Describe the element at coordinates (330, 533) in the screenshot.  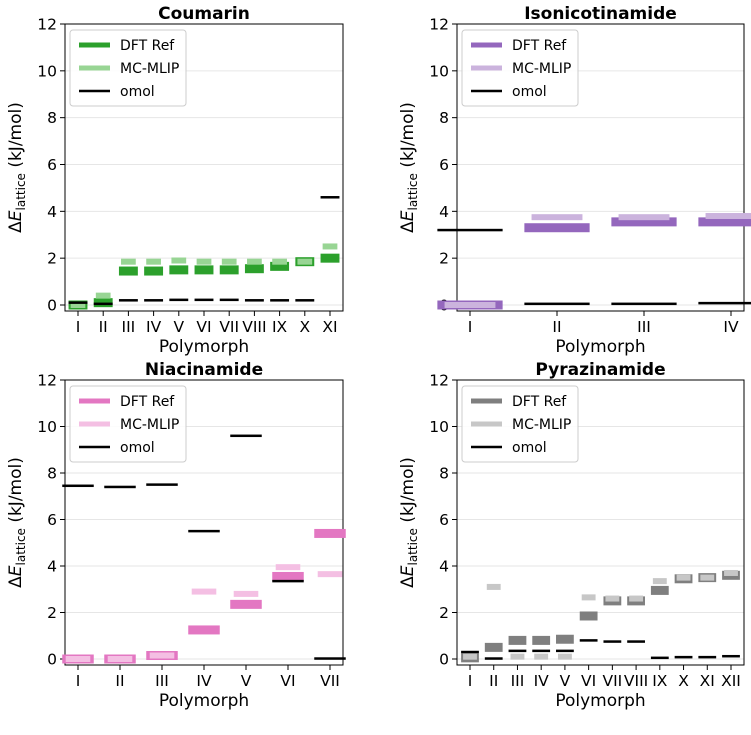
I see `mark-dft-ref-VII` at that location.